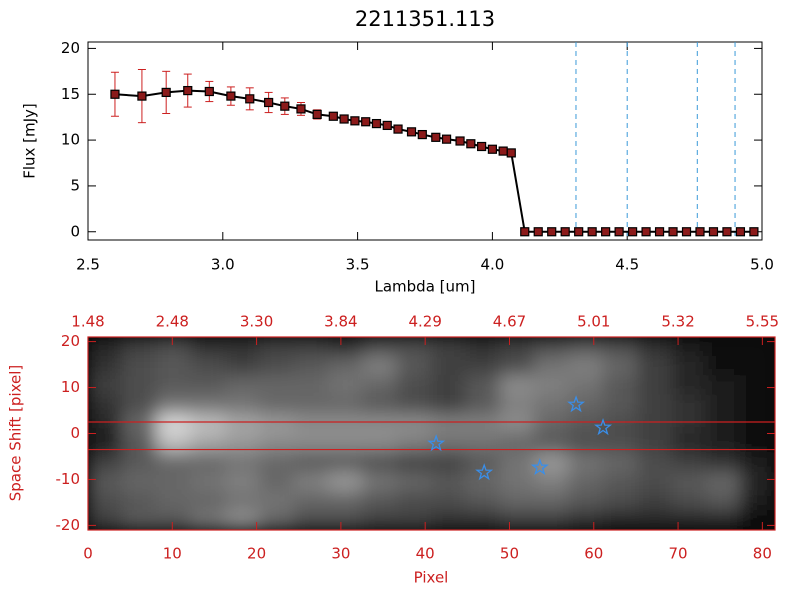  I want to click on y-tick-label: -20, so click(68, 525).